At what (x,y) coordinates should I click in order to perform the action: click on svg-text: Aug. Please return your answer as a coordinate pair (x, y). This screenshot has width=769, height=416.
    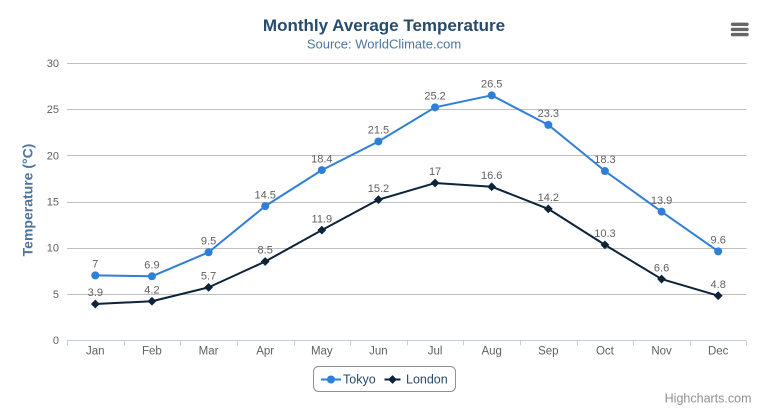
    Looking at the image, I should click on (491, 351).